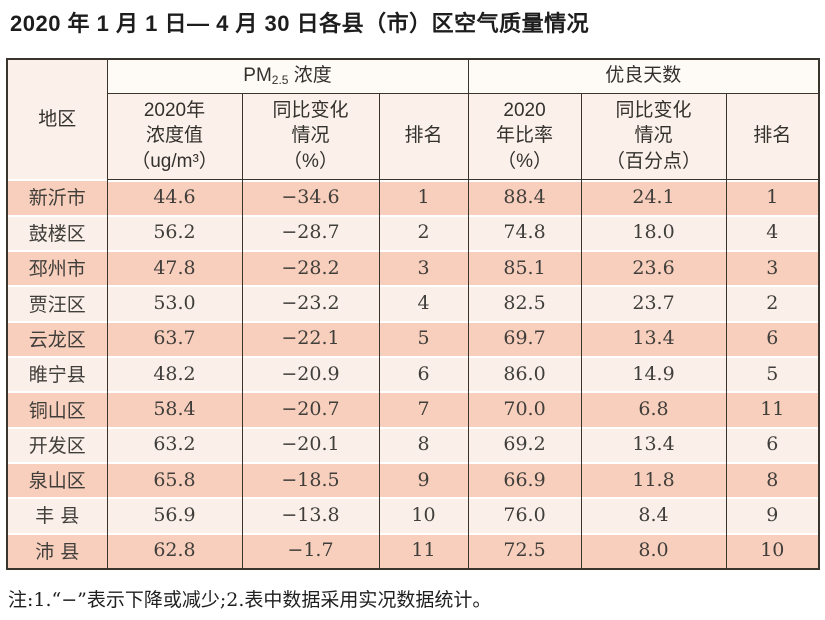 Image resolution: width=825 pixels, height=620 pixels. I want to click on pm-change-cell: −18.5, so click(310, 480).